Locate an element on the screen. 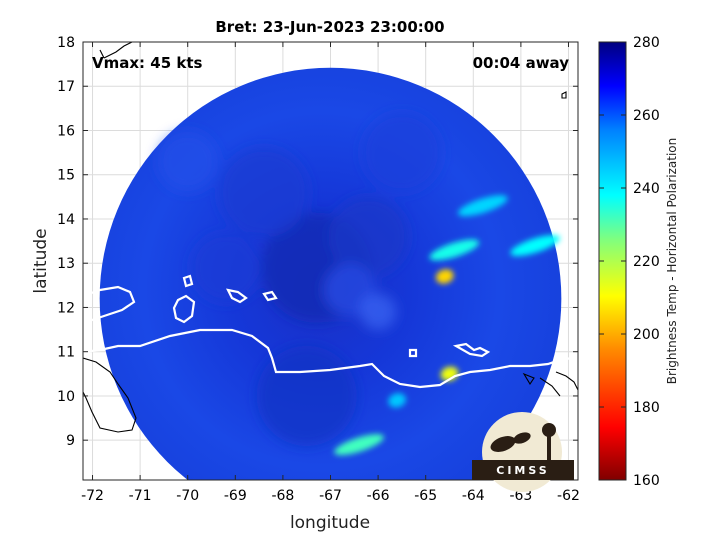  y-tick-label: 11 is located at coordinates (66, 353).